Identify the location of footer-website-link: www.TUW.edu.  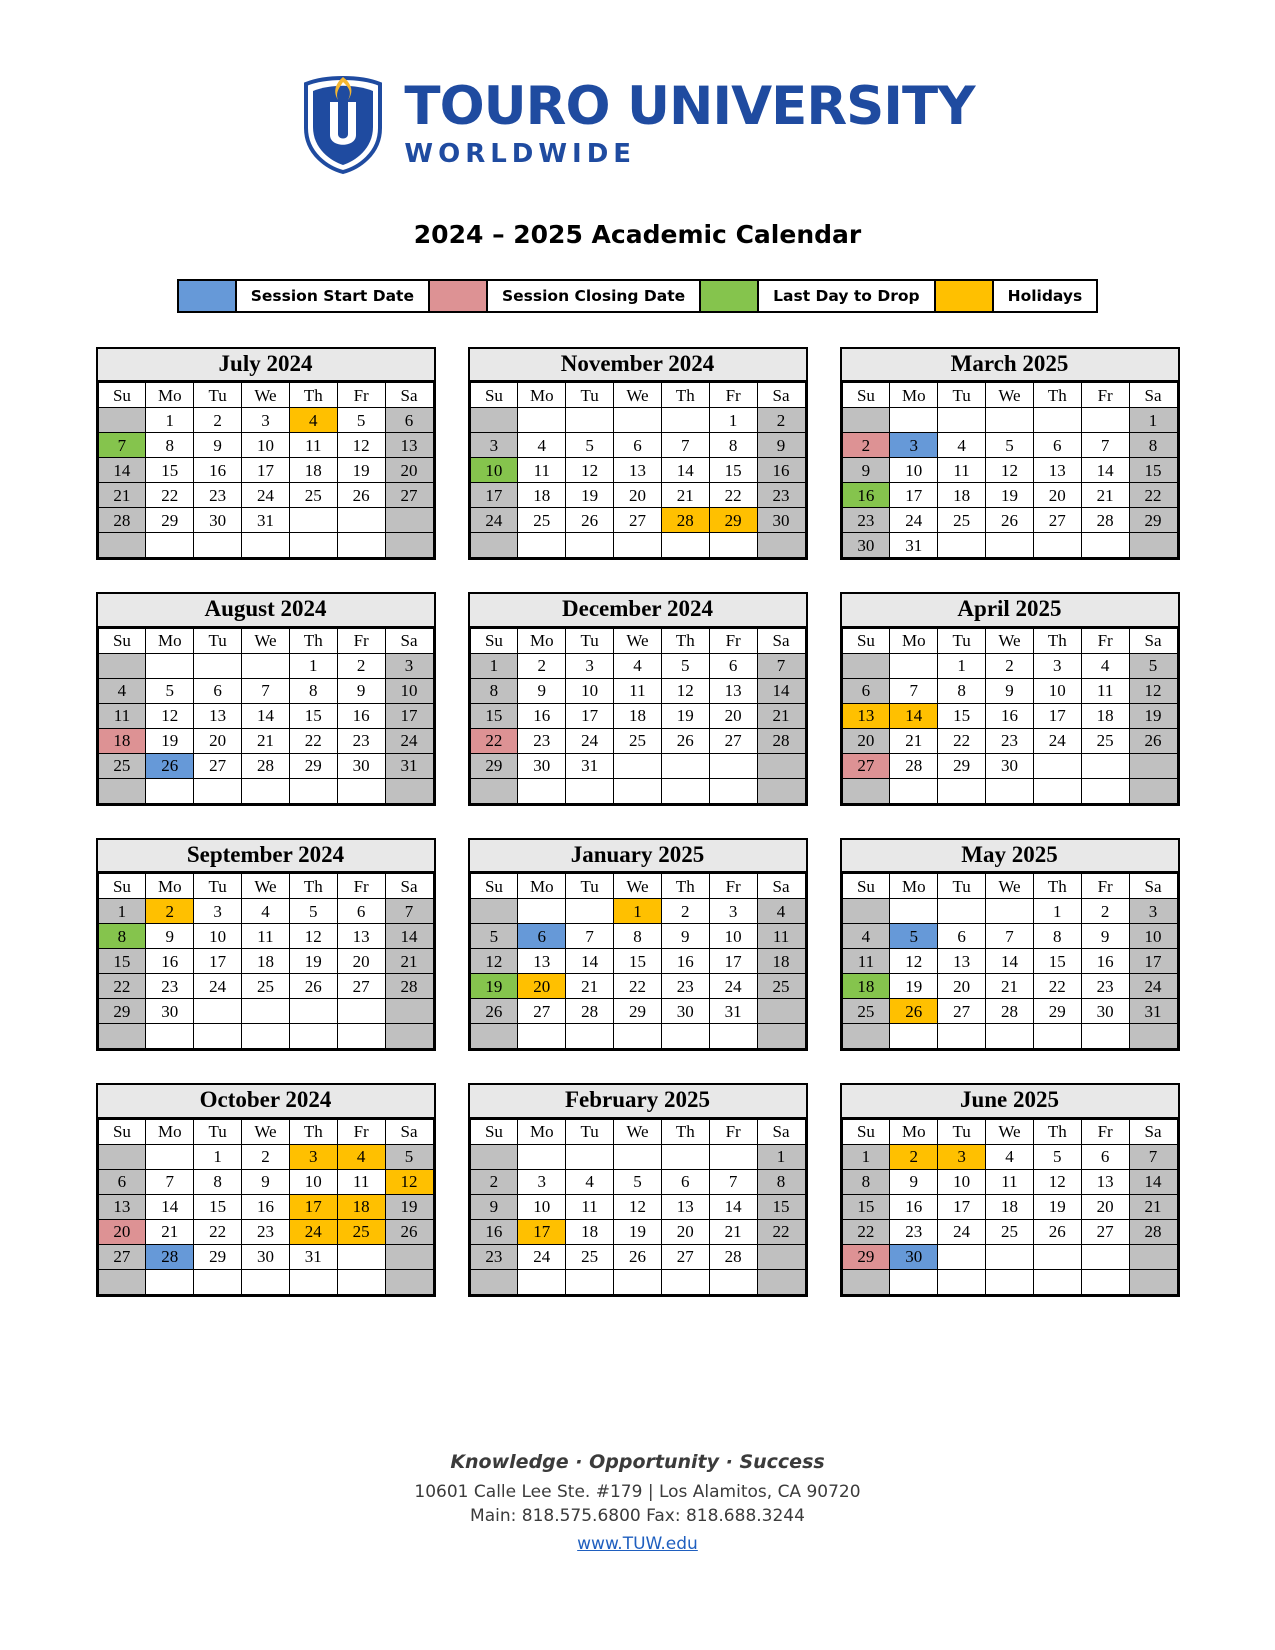
(637, 1544).